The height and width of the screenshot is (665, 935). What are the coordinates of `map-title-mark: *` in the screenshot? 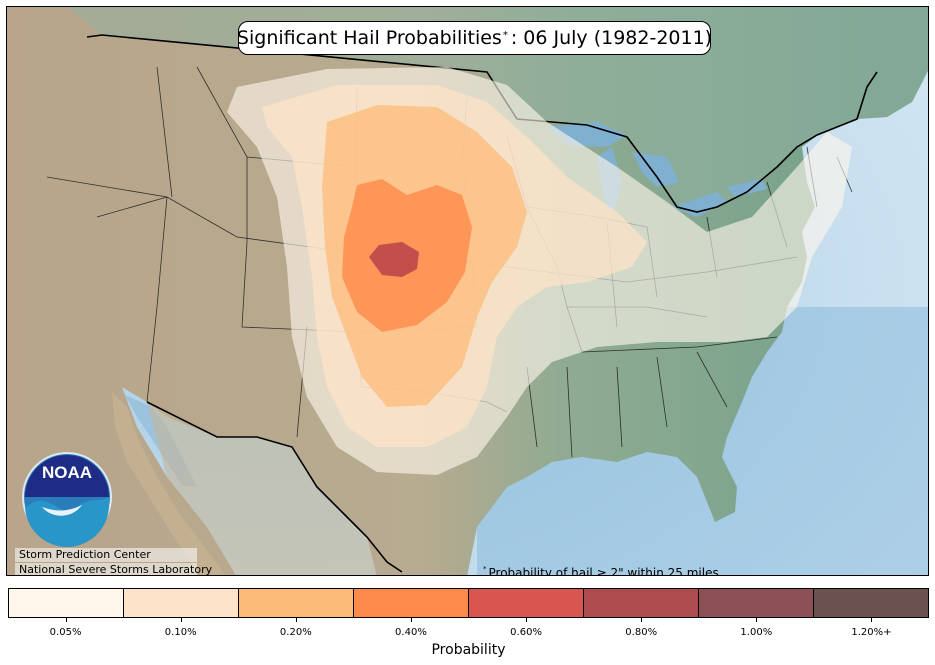 It's located at (505, 35).